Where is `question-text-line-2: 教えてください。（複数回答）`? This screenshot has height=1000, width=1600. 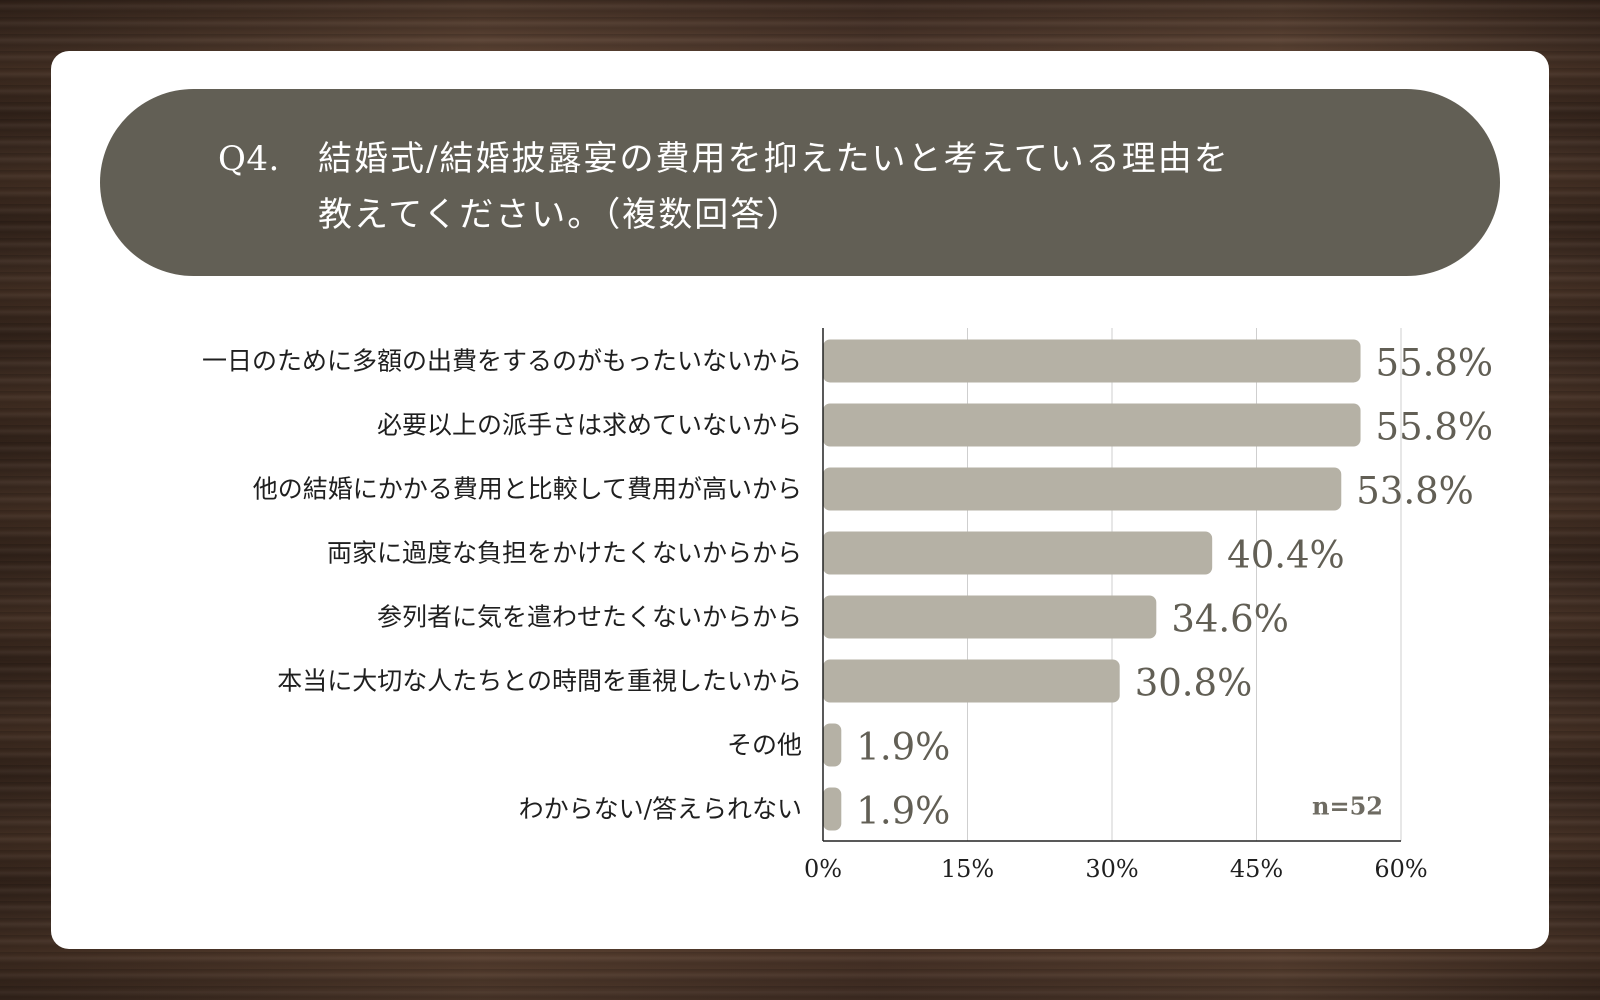 question-text-line-2: 教えてください。（複数回答） is located at coordinates (560, 215).